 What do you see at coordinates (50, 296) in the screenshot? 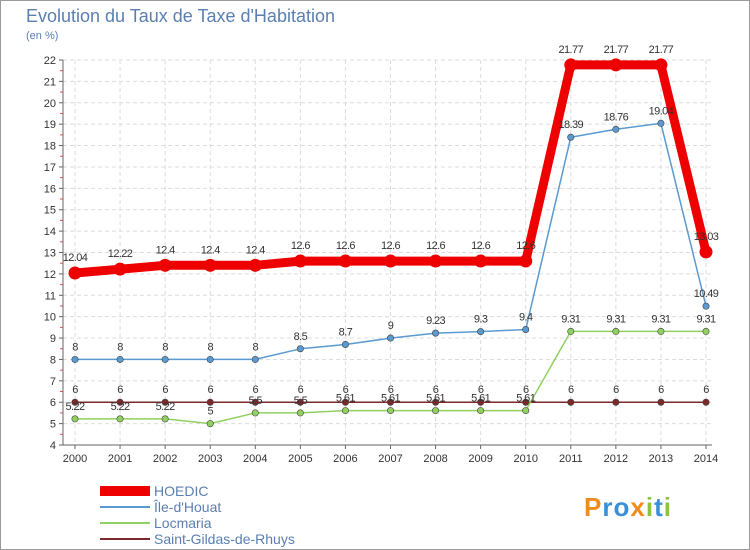
I see `y-tick-label: 11` at bounding box center [50, 296].